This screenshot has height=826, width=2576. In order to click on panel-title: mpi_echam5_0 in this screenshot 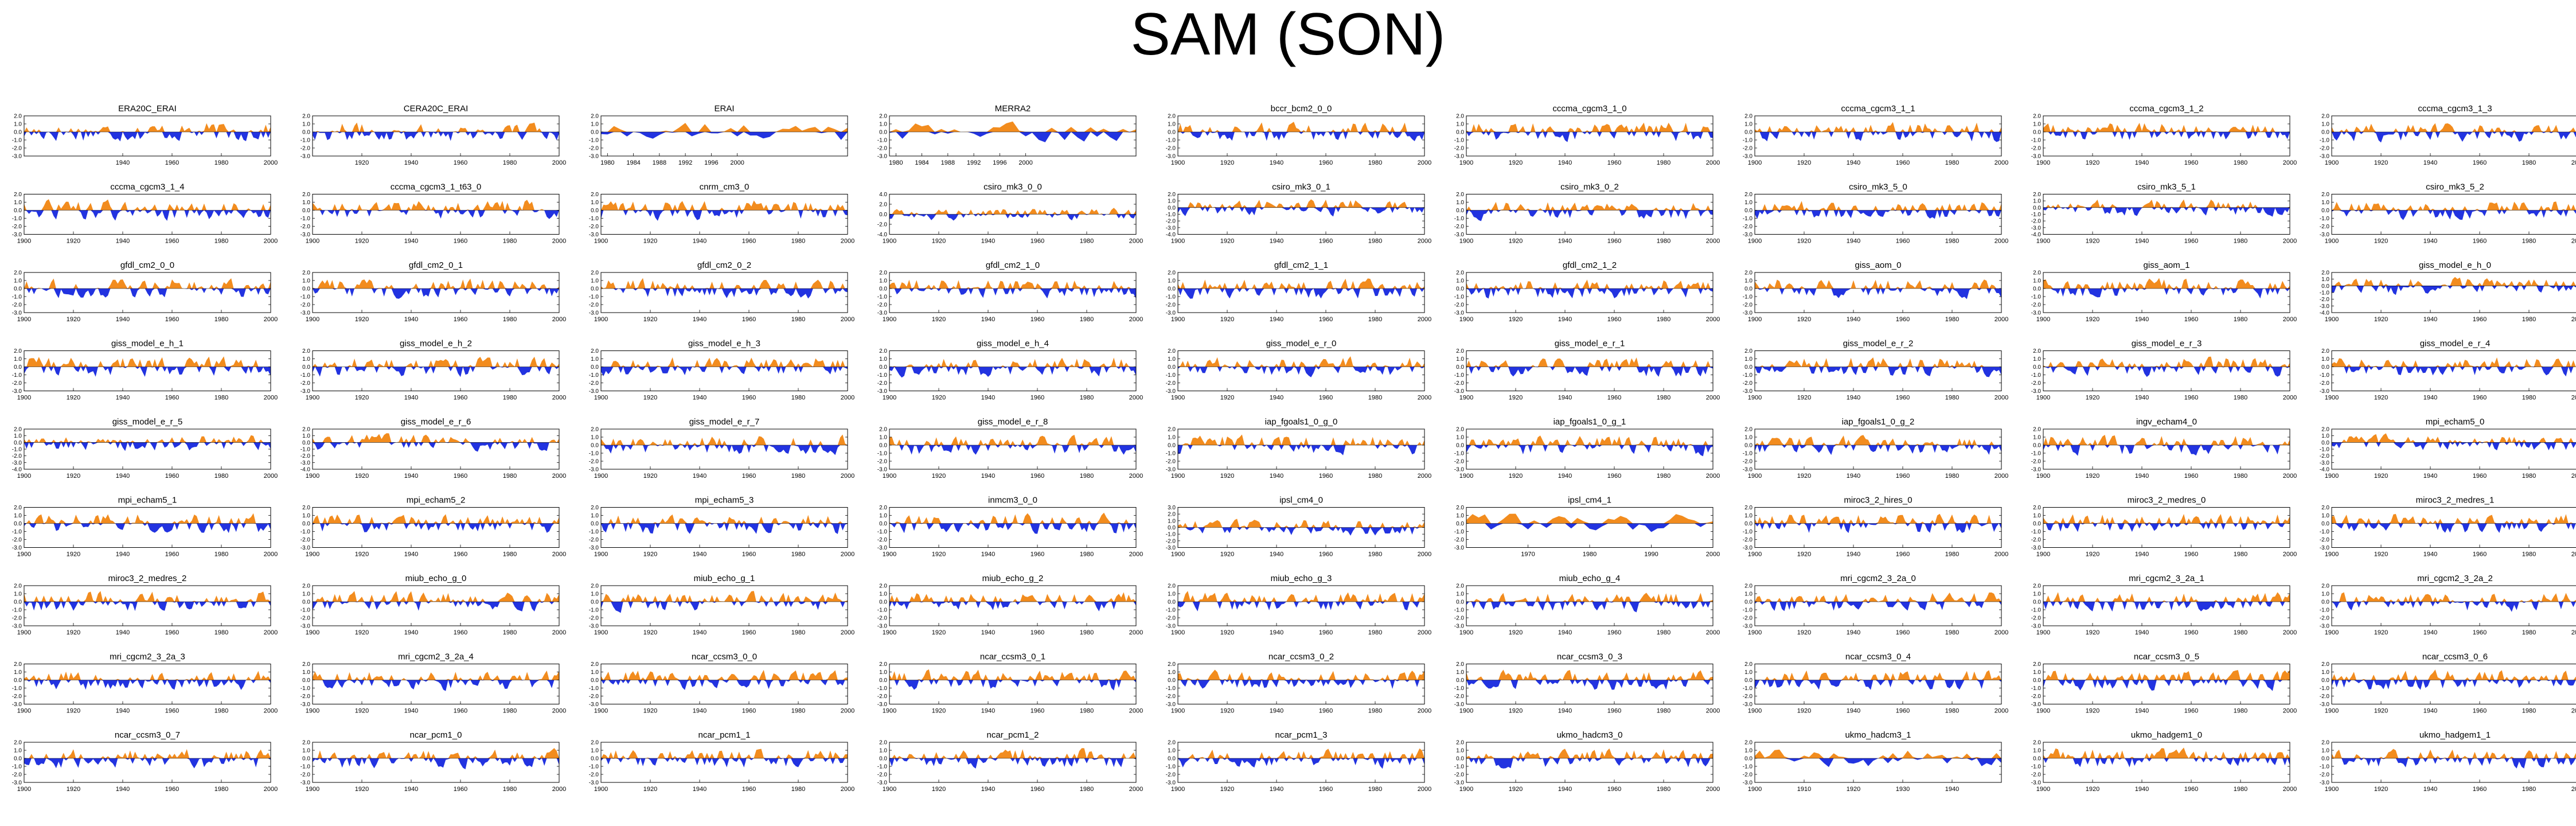, I will do `click(2456, 422)`.